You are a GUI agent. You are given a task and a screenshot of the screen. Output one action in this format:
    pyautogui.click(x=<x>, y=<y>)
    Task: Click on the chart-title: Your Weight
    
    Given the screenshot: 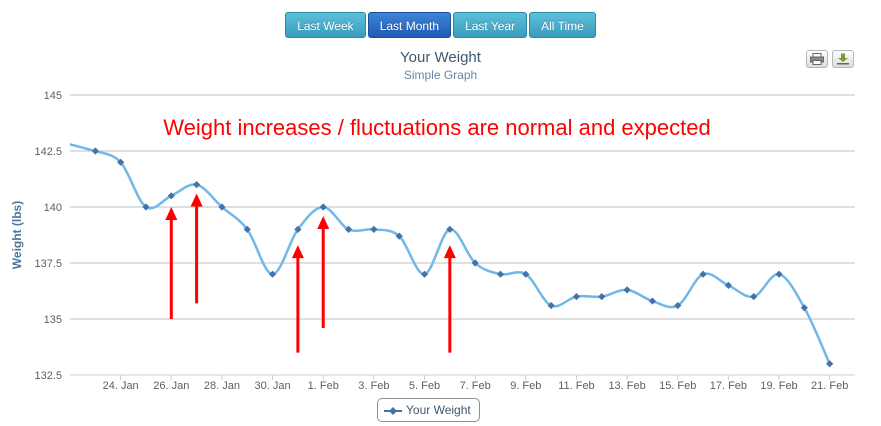 What is the action you would take?
    pyautogui.click(x=440, y=57)
    